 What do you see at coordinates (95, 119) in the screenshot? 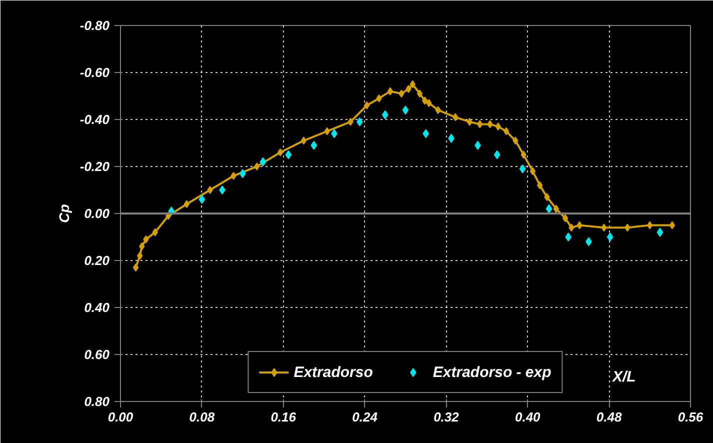
I see `y-tick-label: -0.40` at bounding box center [95, 119].